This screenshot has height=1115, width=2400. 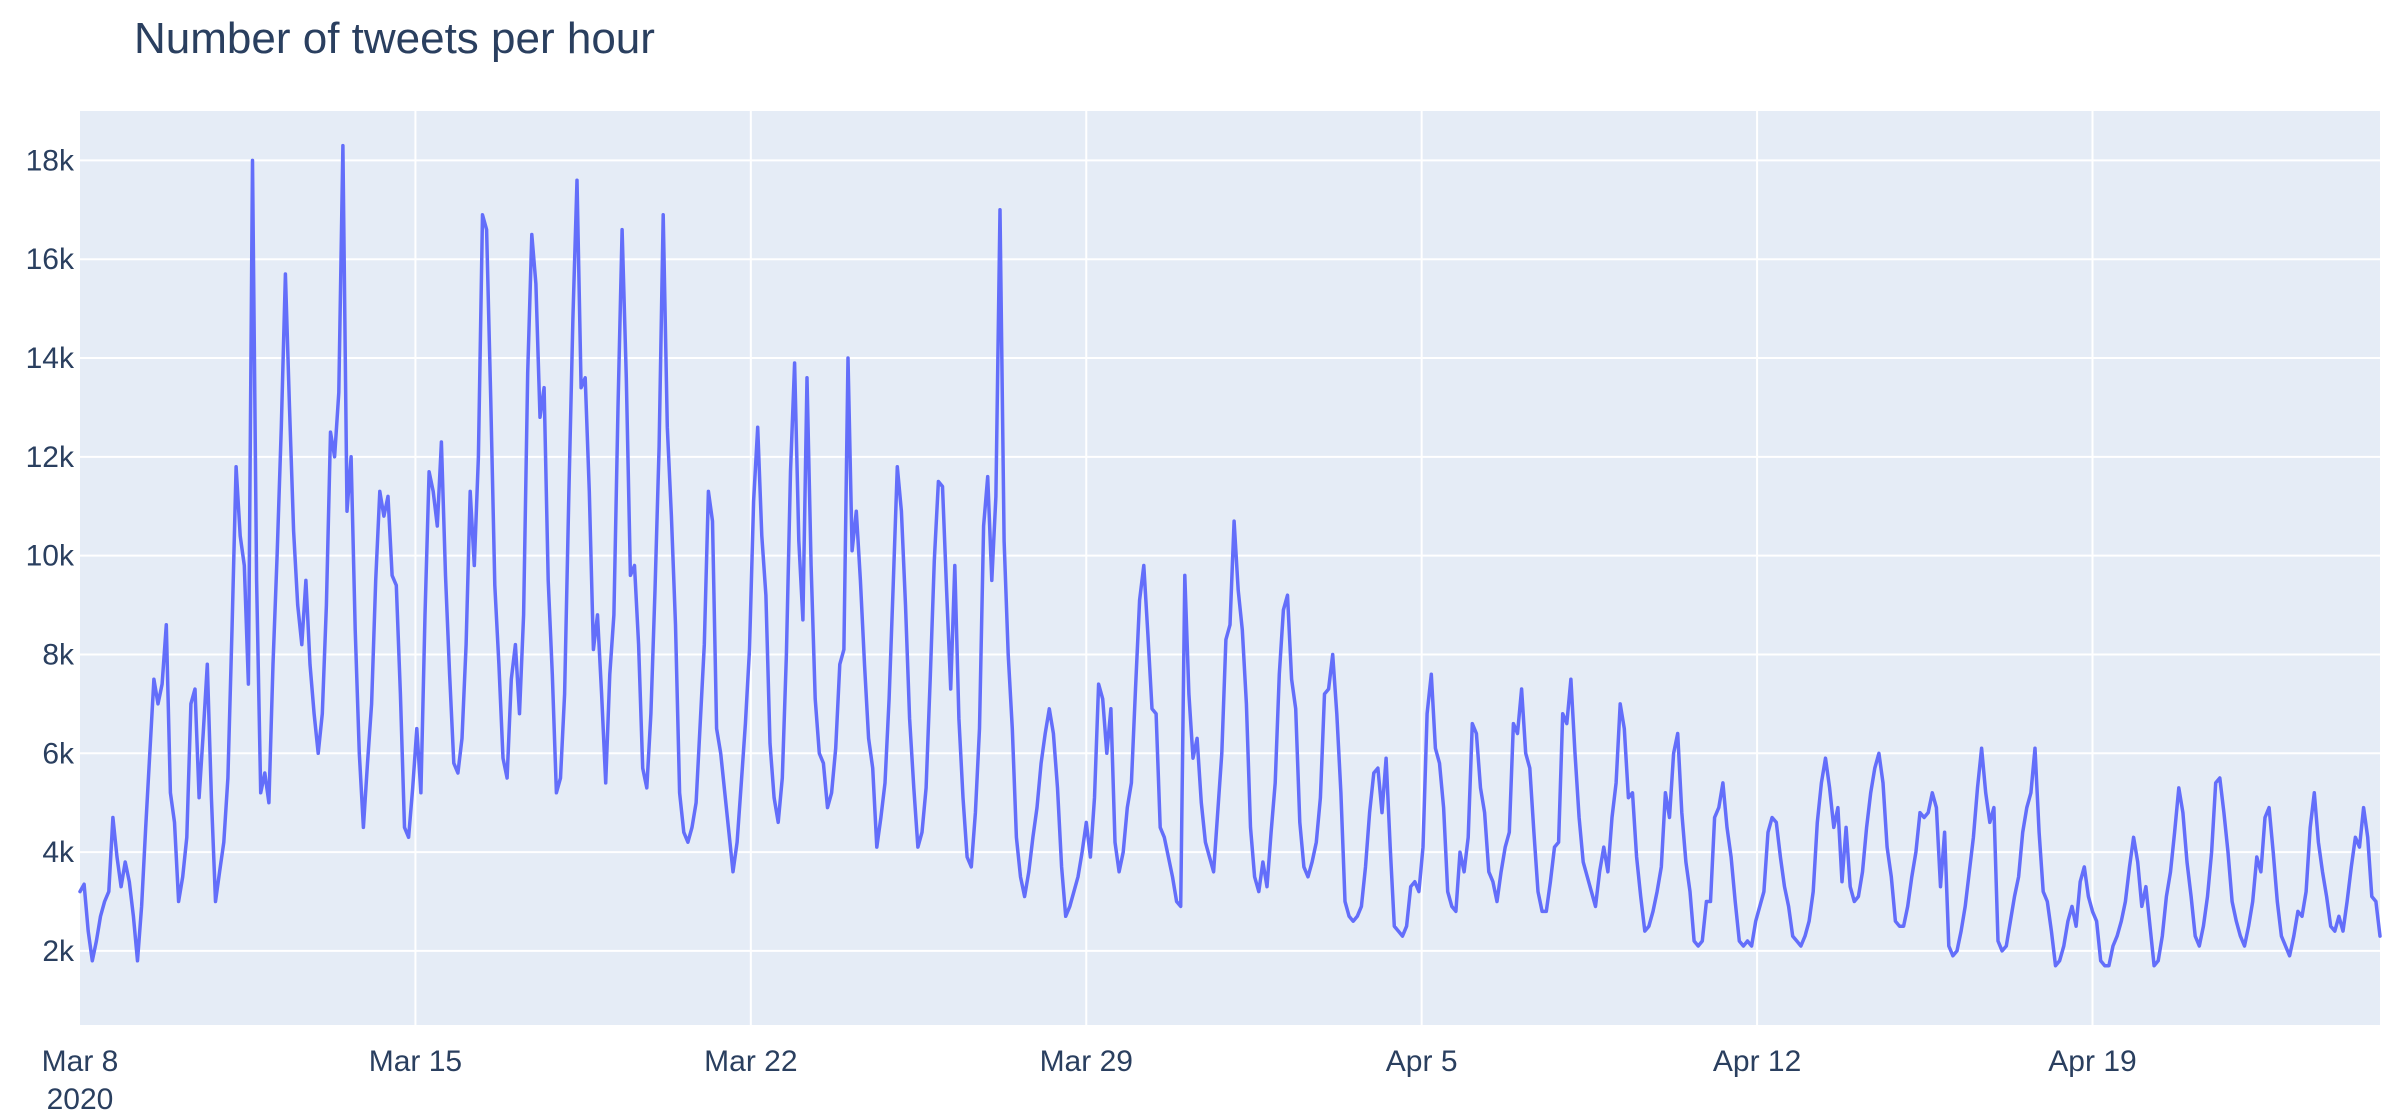 I want to click on x-tick-label: Mar 22, so click(x=750, y=1061).